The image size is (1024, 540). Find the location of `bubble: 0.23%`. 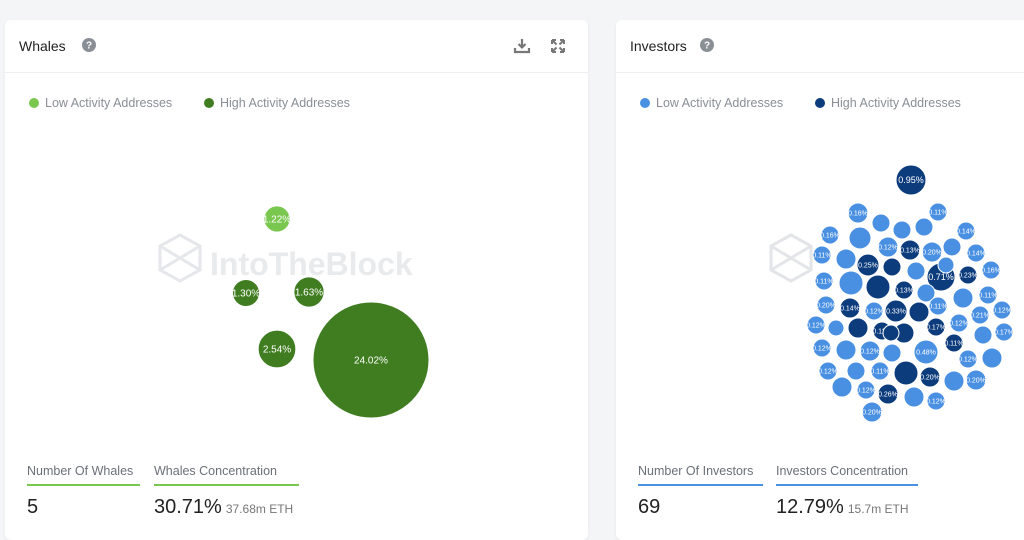

bubble: 0.23% is located at coordinates (968, 275).